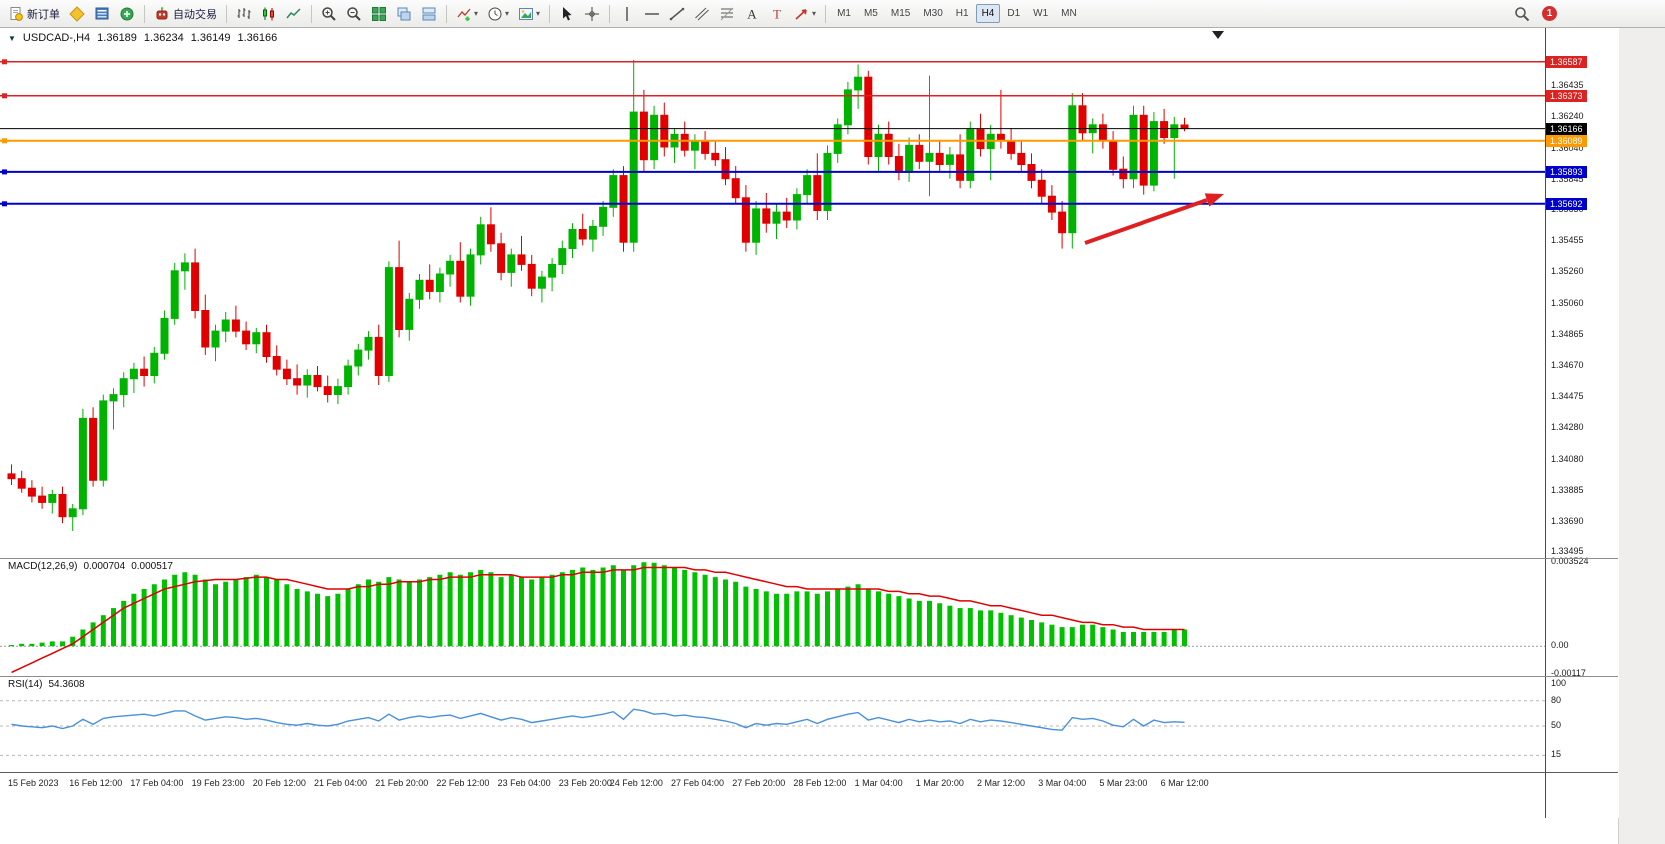  What do you see at coordinates (871, 13) in the screenshot?
I see `timeframe-m5-button: M5` at bounding box center [871, 13].